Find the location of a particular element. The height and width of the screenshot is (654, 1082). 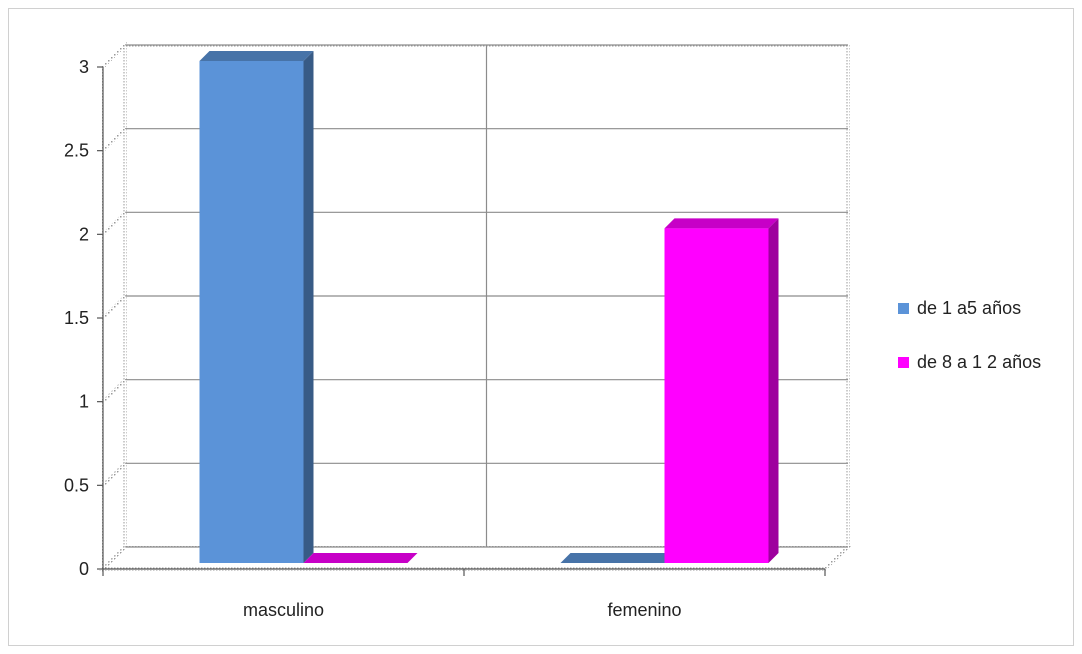

legend-item-series-1: de 1 a5 años is located at coordinates (969, 308).